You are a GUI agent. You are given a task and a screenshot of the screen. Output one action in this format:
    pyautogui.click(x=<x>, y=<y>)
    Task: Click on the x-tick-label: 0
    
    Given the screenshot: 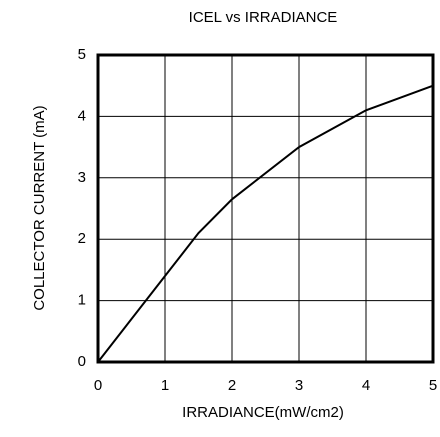 What is the action you would take?
    pyautogui.click(x=98, y=385)
    